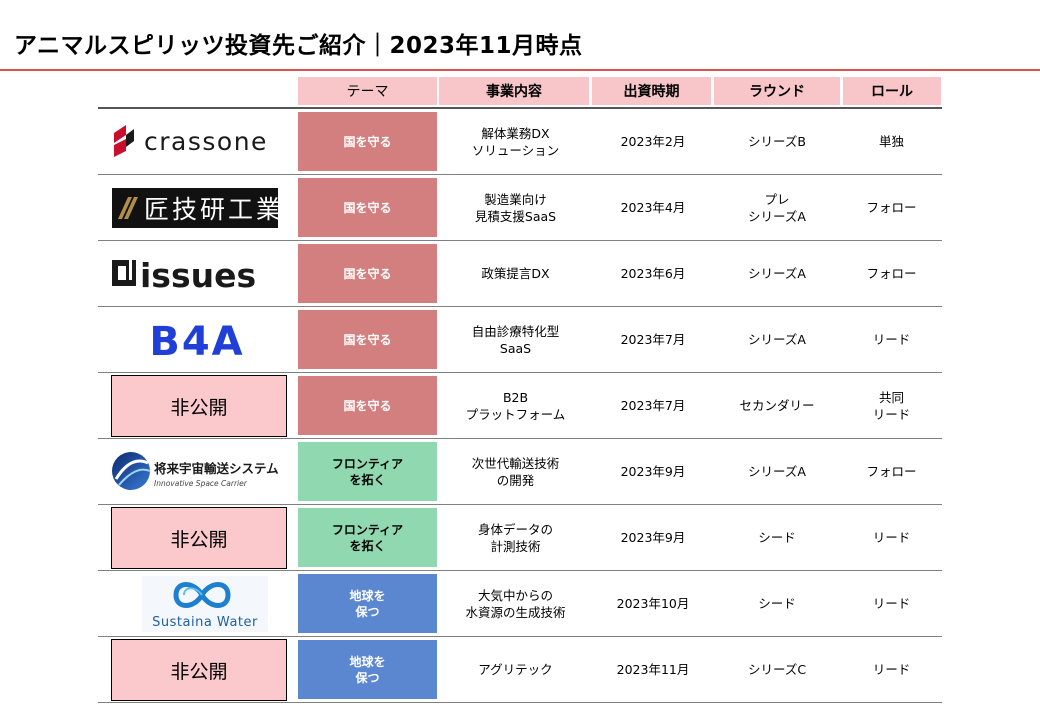  Describe the element at coordinates (515, 669) in the screenshot. I see `business-content: アグリテック` at that location.